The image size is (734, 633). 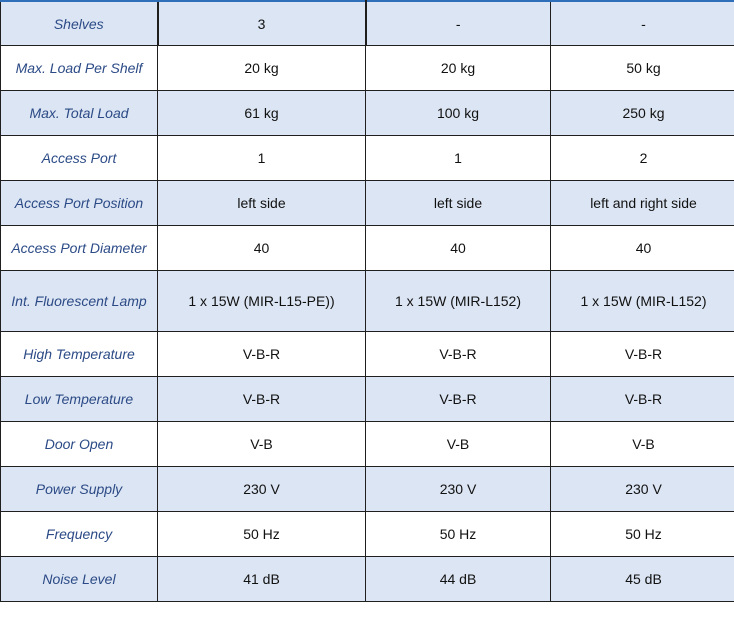 What do you see at coordinates (261, 23) in the screenshot?
I see `table-cell: 3` at bounding box center [261, 23].